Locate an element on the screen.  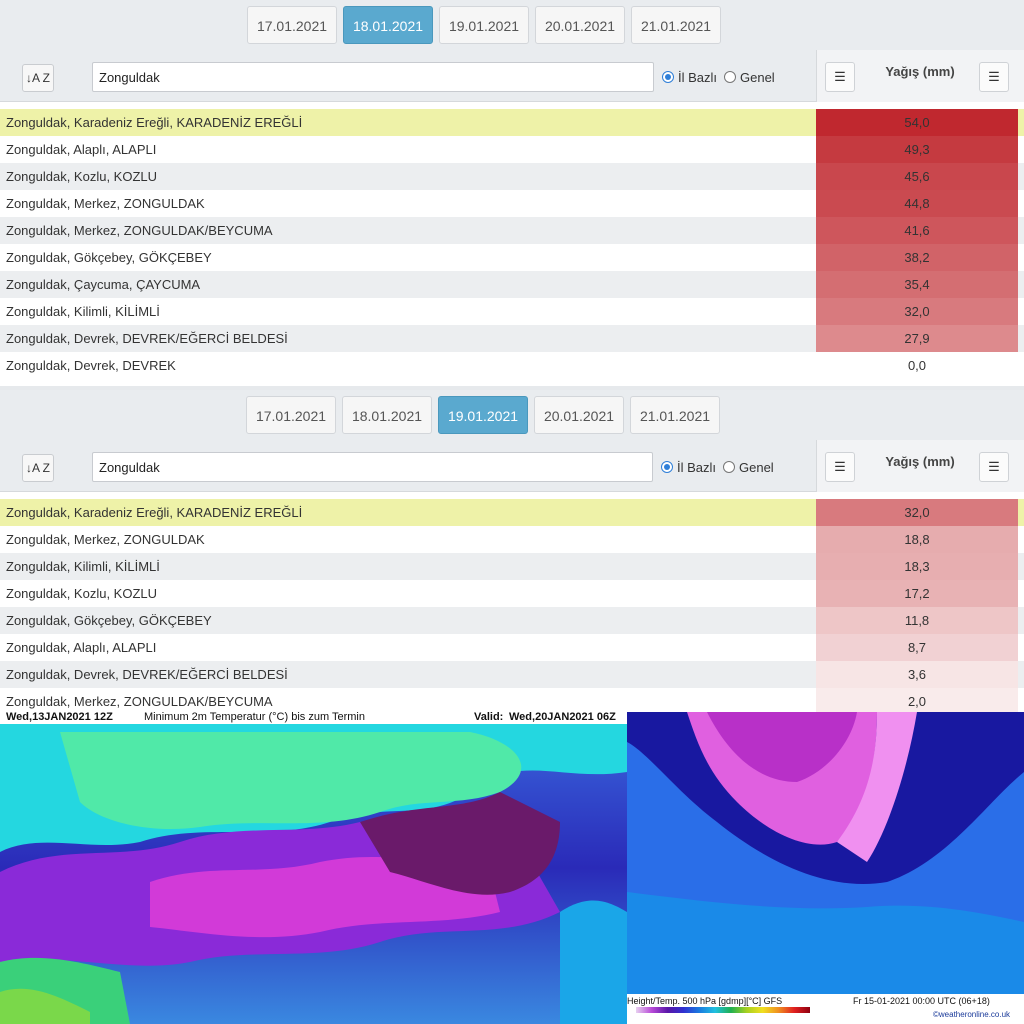
rain-value: 32,0 is located at coordinates (917, 512).